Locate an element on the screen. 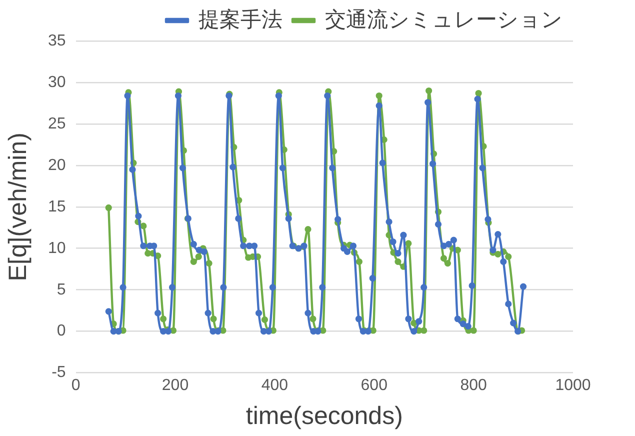  legend-label: 提案手法 is located at coordinates (240, 19).